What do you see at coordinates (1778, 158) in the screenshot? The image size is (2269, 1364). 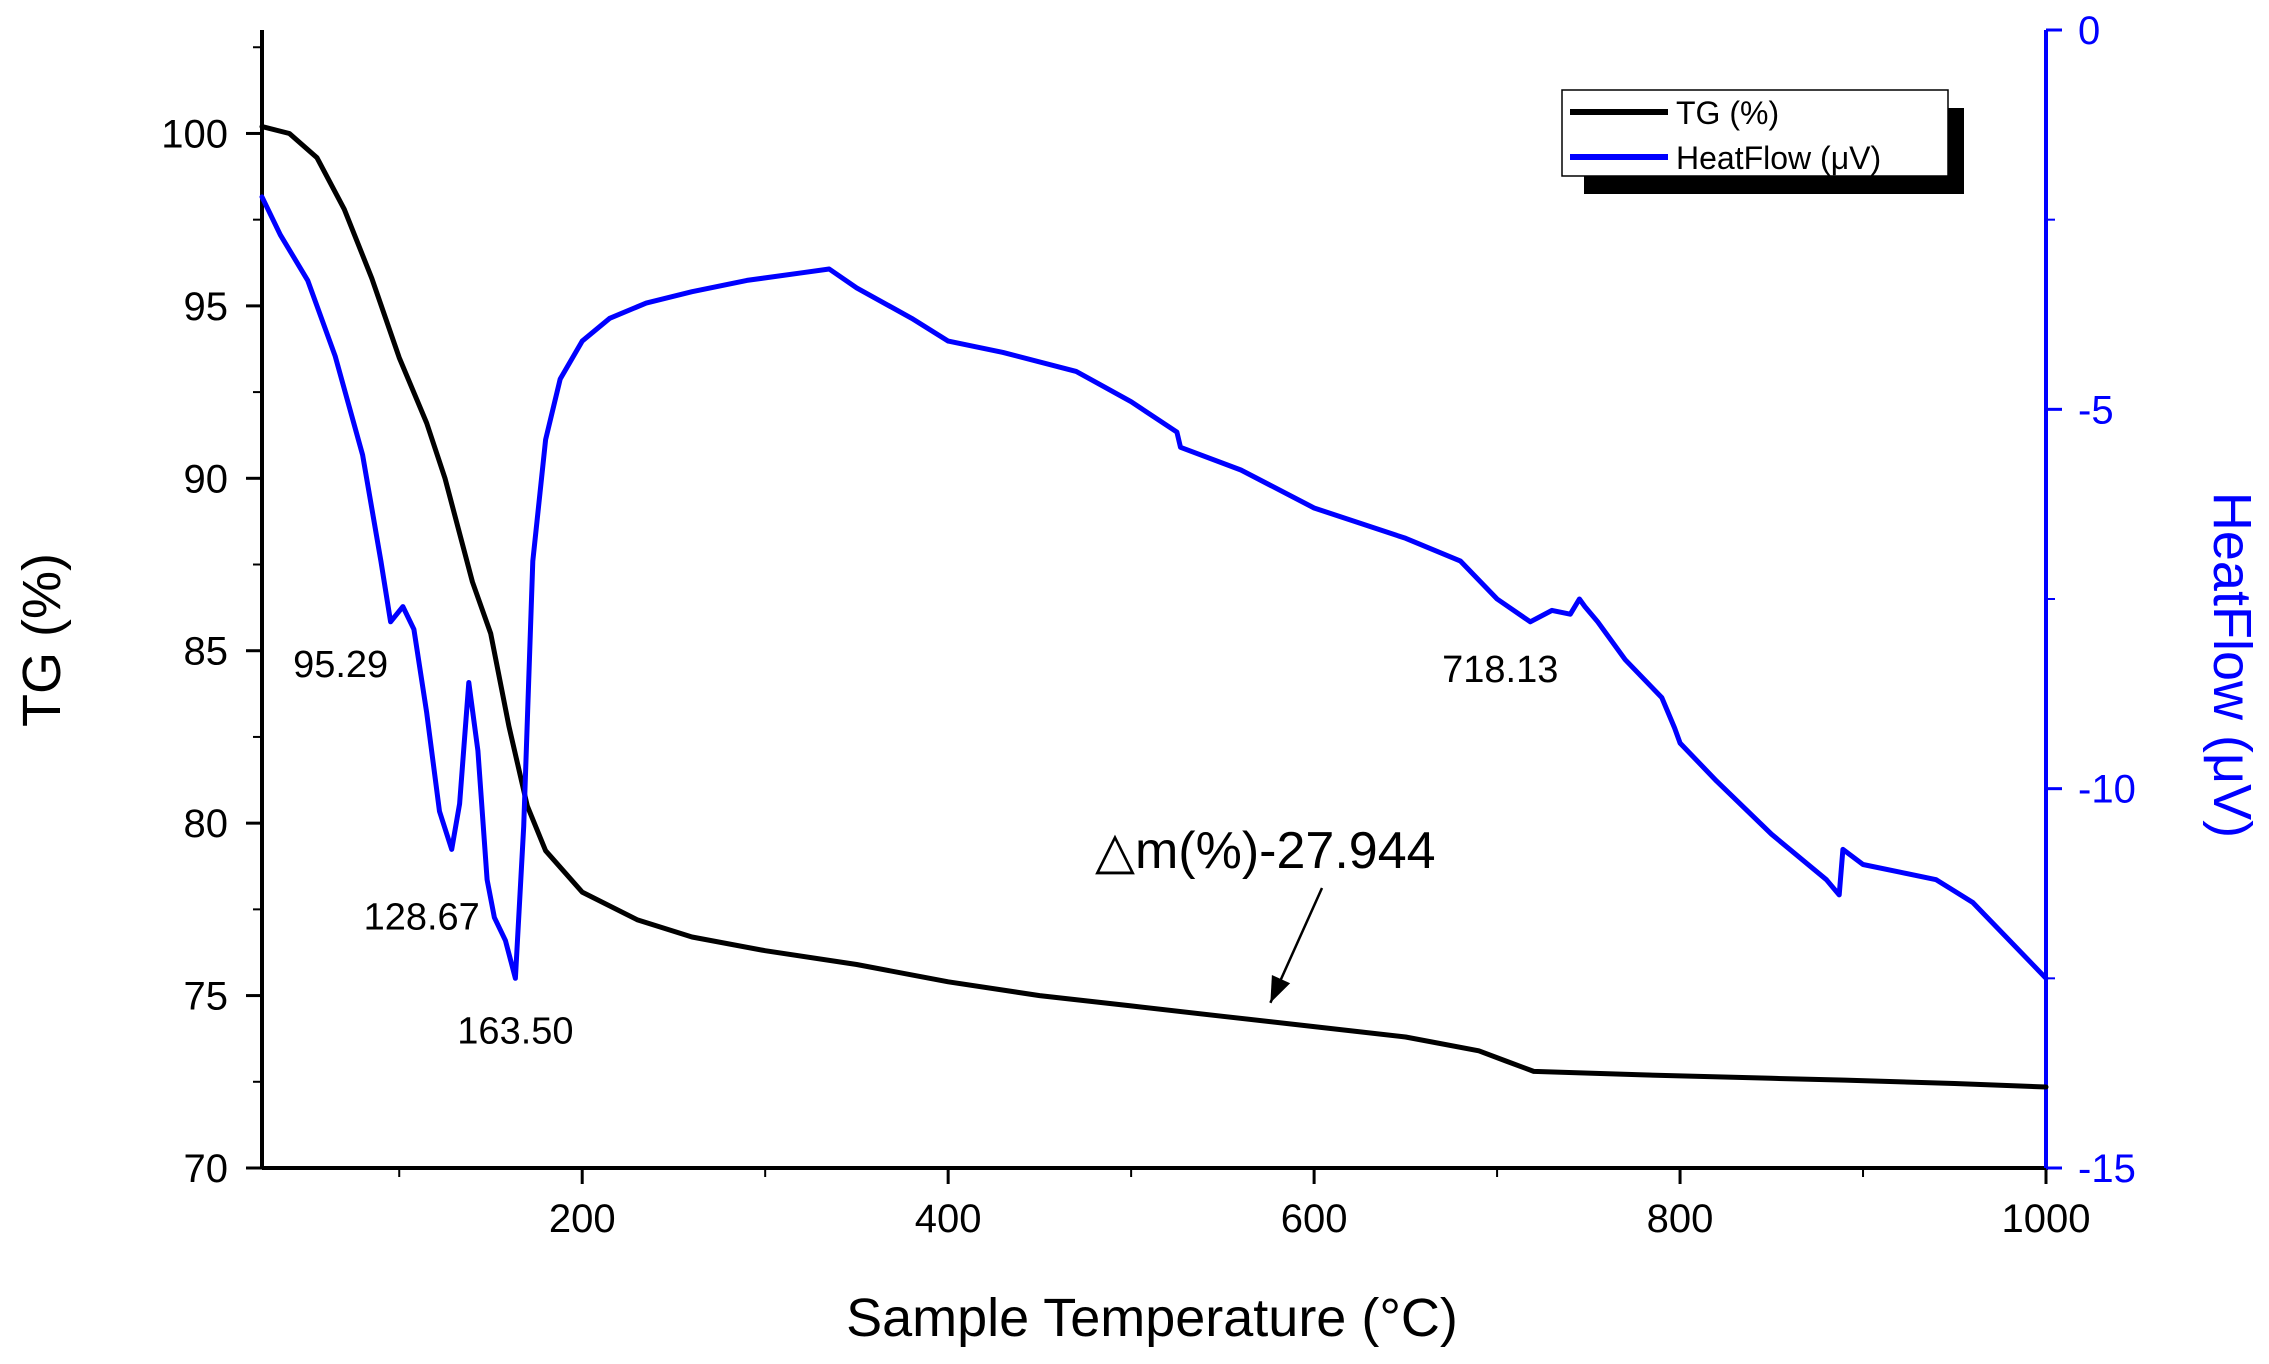 I see `legend-label-heatflow: HeatFlow (μV)` at bounding box center [1778, 158].